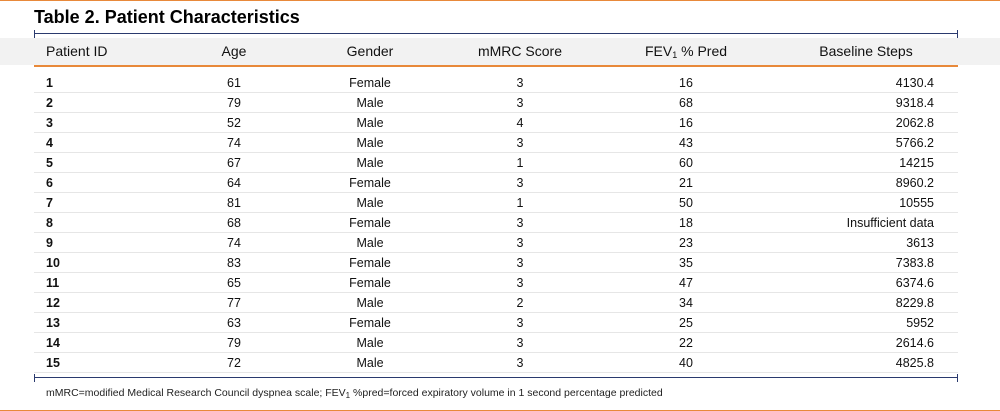 The height and width of the screenshot is (411, 1000). What do you see at coordinates (234, 283) in the screenshot?
I see `cell-age: 65` at bounding box center [234, 283].